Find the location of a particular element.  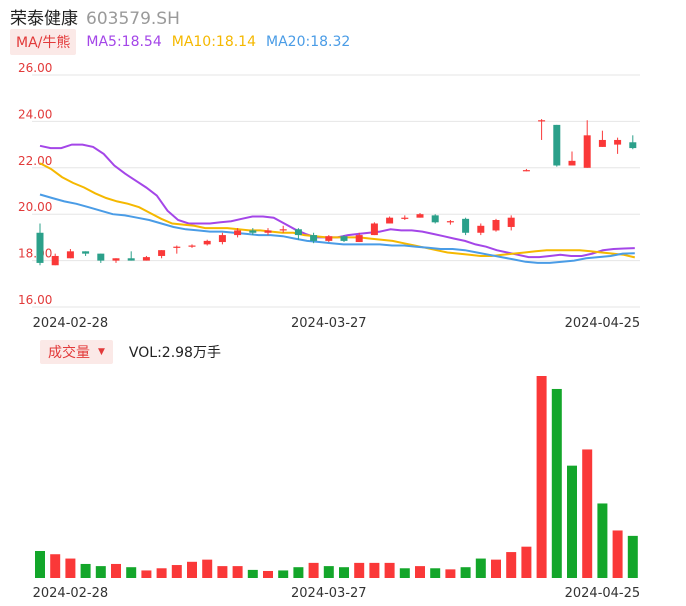

ma10-label: MA10:18.14 is located at coordinates (214, 42).